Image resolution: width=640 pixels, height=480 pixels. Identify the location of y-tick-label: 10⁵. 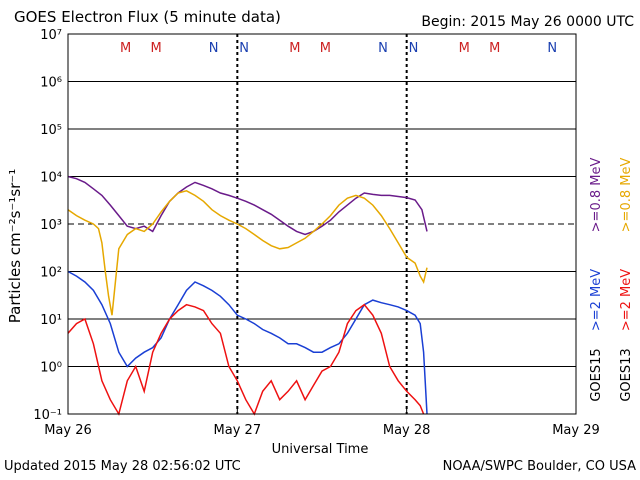
(51, 130).